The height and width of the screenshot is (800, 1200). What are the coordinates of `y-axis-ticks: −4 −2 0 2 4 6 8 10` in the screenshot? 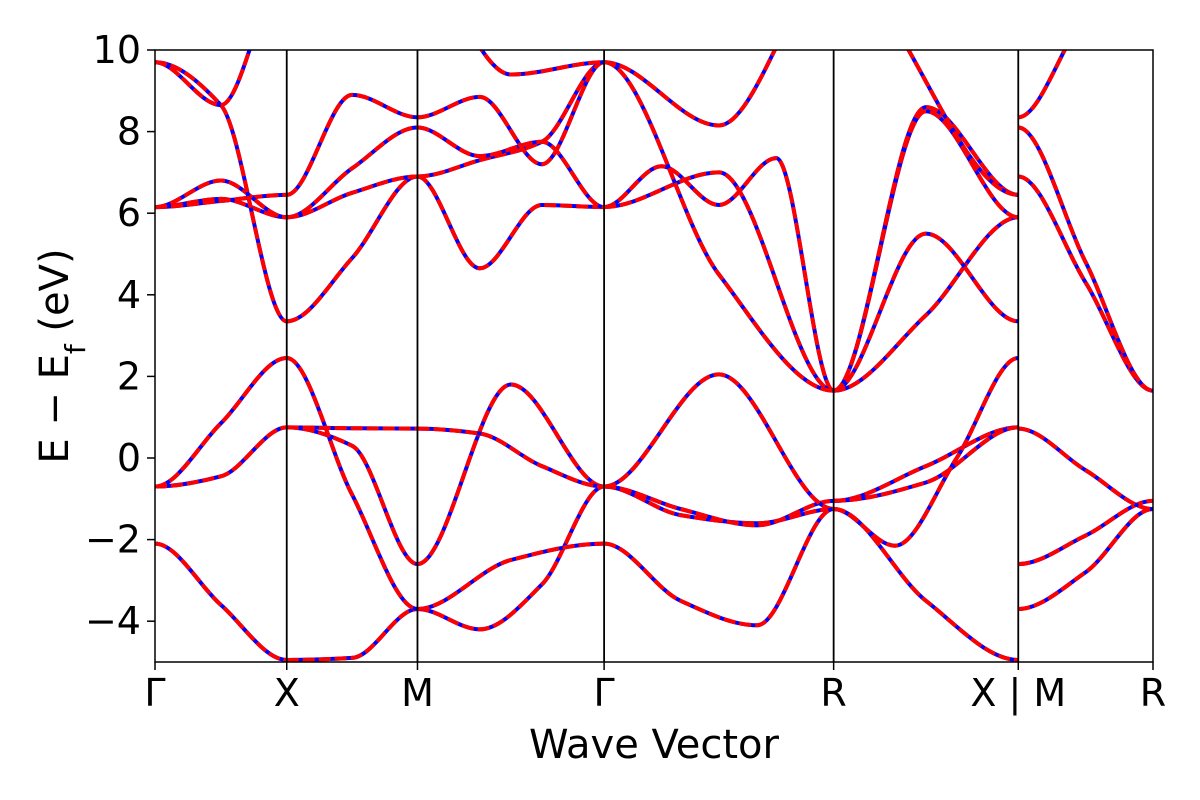 It's located at (120, 335).